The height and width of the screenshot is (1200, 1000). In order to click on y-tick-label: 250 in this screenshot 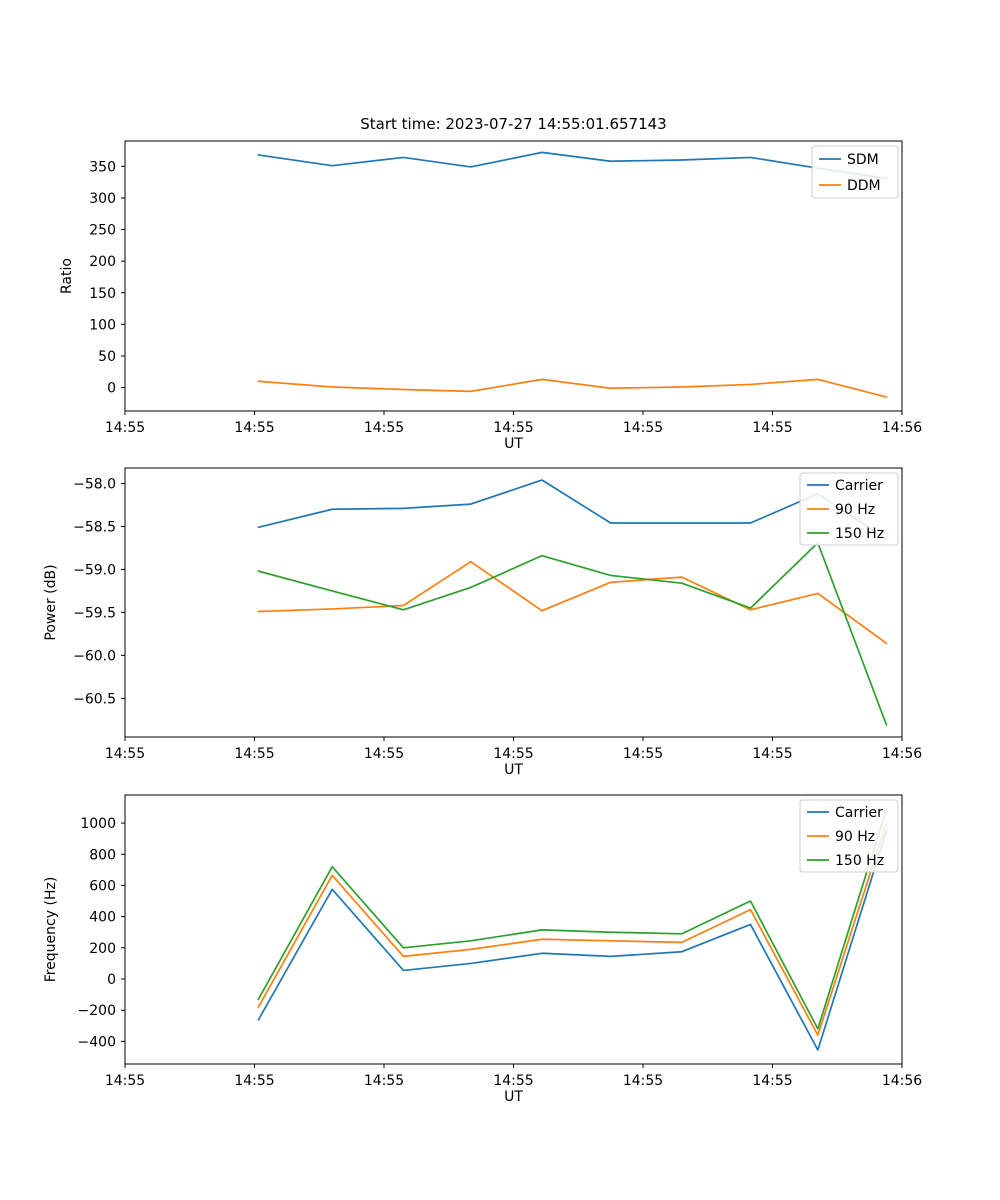, I will do `click(102, 231)`.